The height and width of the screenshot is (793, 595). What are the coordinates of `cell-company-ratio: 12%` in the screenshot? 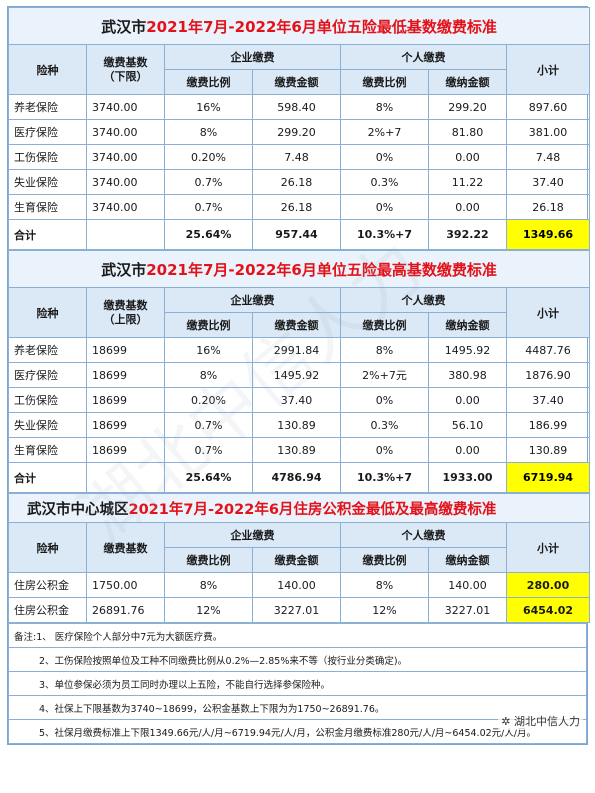 It's located at (208, 610).